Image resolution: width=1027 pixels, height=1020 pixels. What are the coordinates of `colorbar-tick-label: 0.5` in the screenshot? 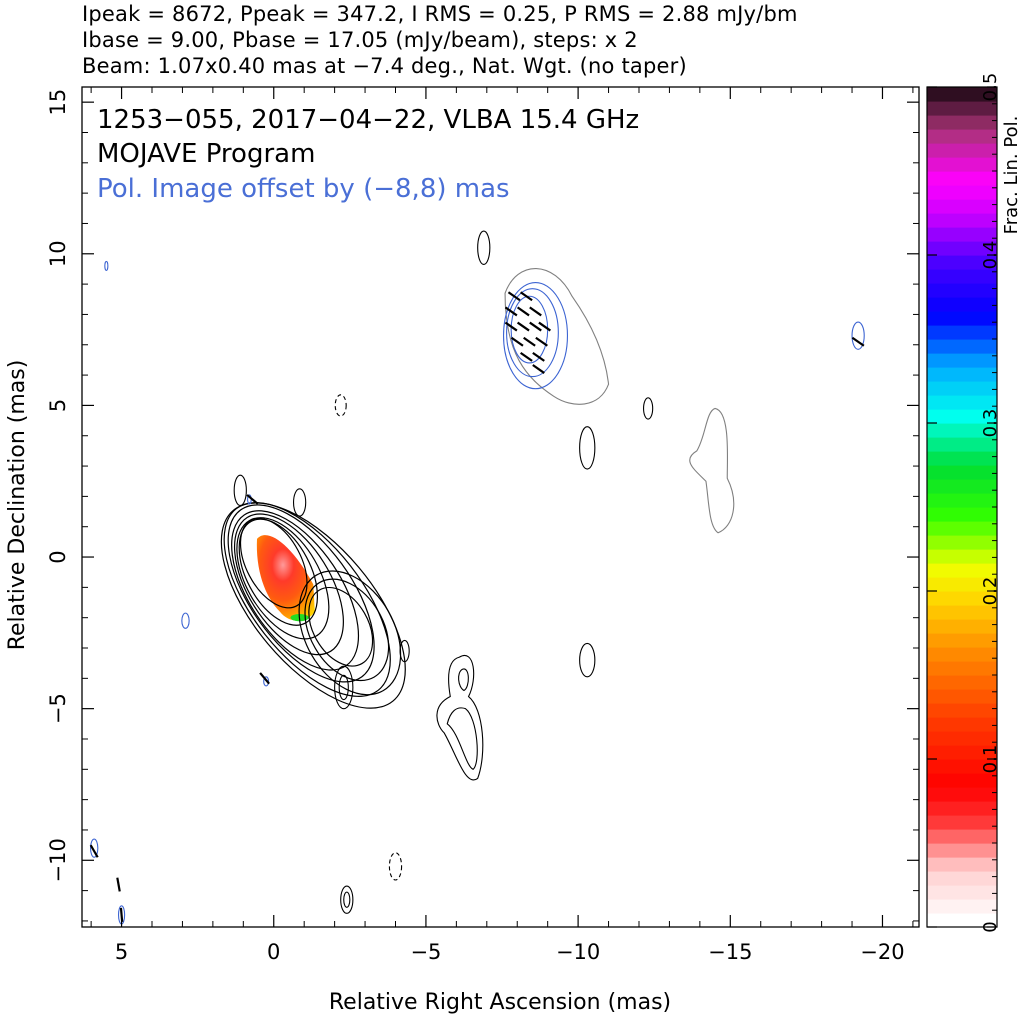 It's located at (990, 87).